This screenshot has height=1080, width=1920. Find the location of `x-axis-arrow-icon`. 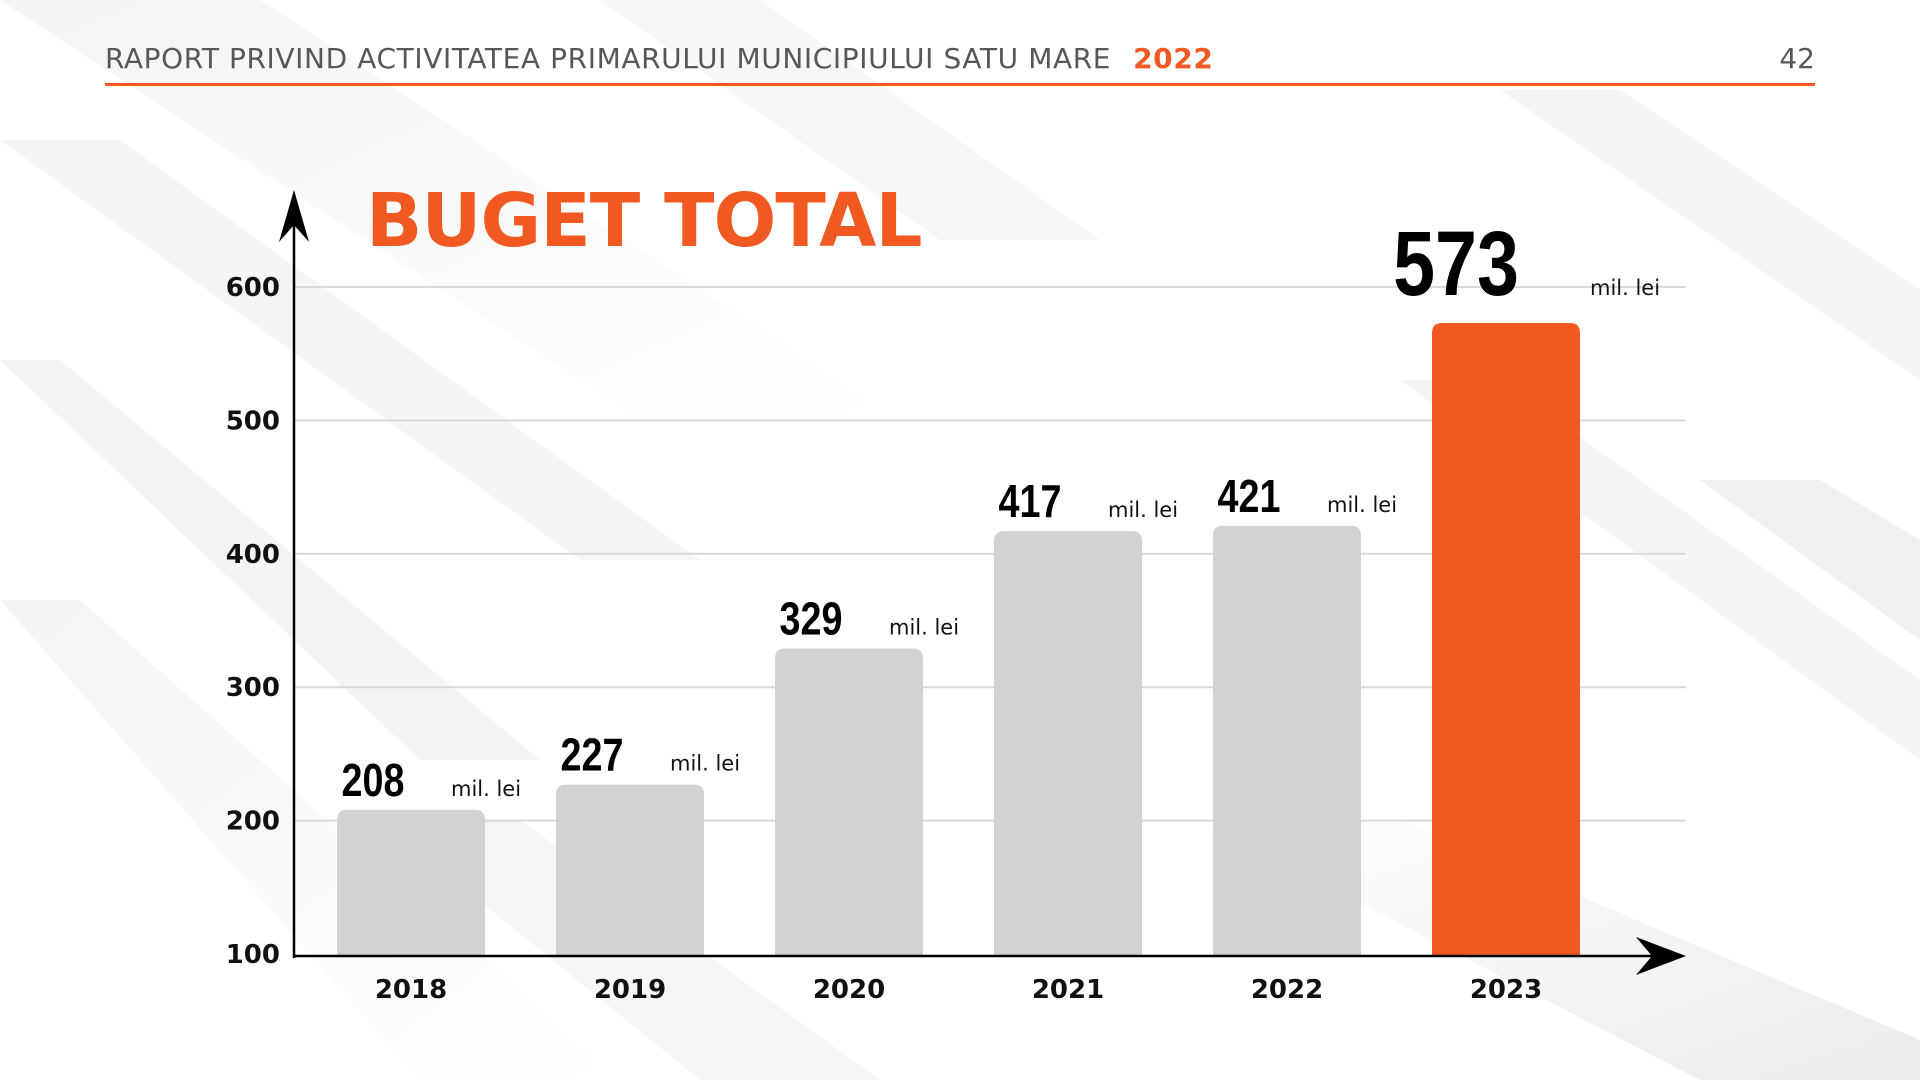

x-axis-arrow-icon is located at coordinates (1661, 956).